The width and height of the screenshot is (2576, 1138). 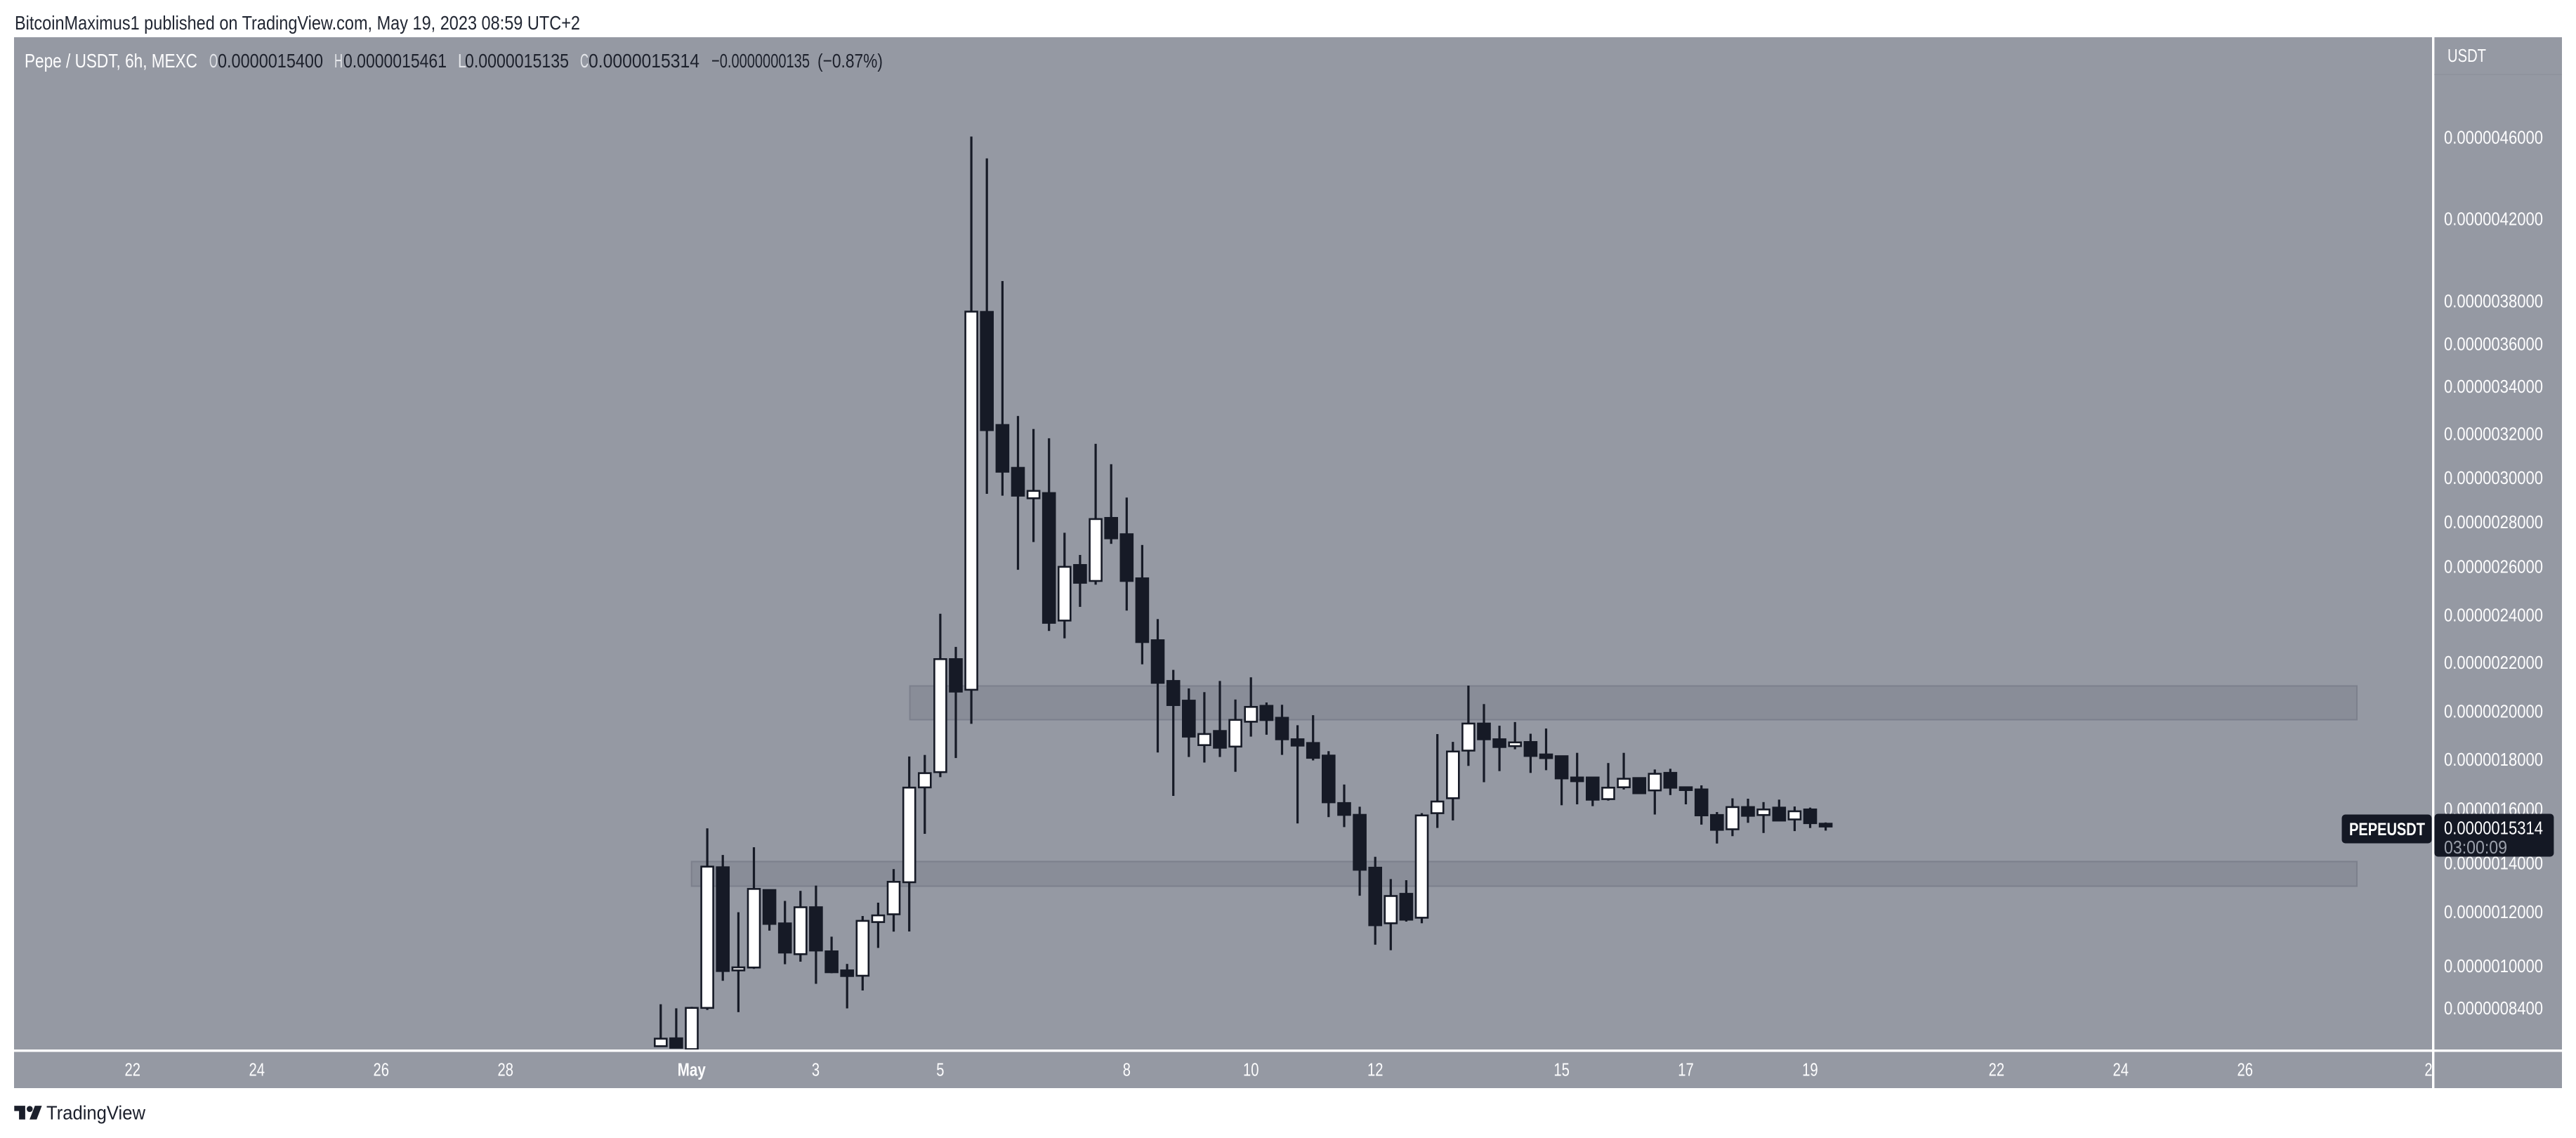 What do you see at coordinates (1686, 1069) in the screenshot?
I see `svg-text: 17` at bounding box center [1686, 1069].